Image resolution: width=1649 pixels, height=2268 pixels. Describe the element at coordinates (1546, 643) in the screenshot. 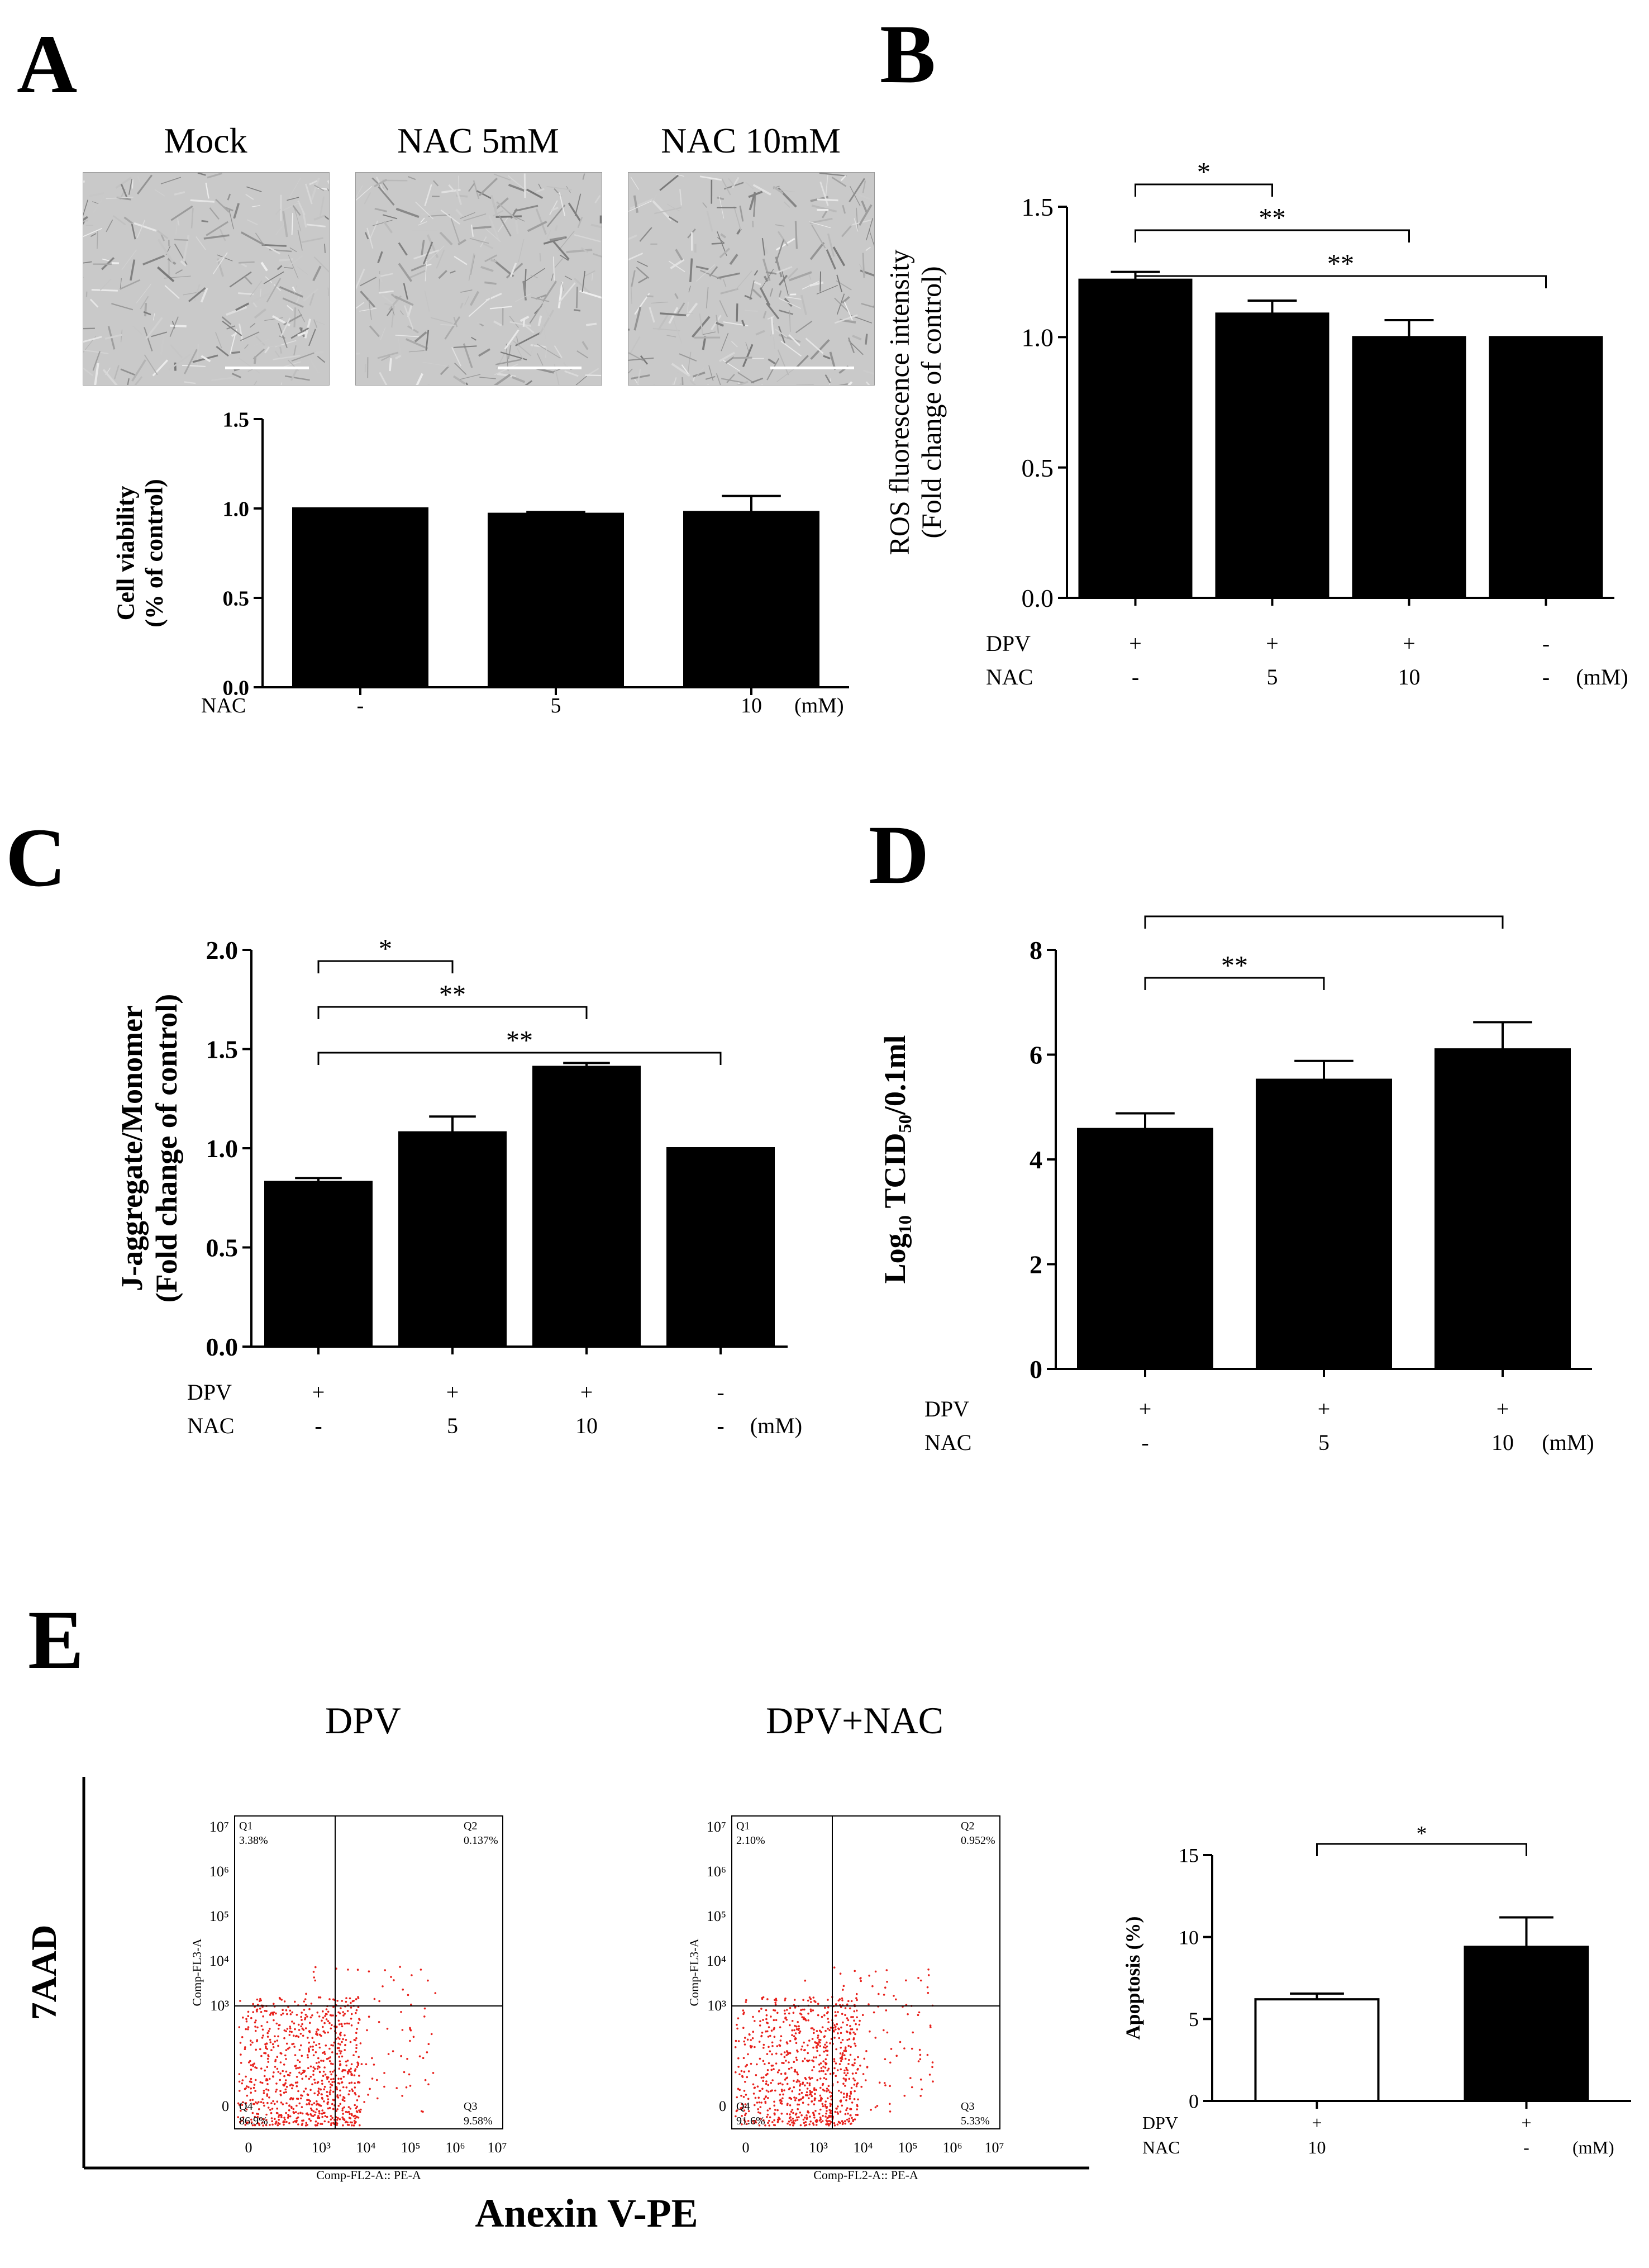

I see `row-value: -` at that location.